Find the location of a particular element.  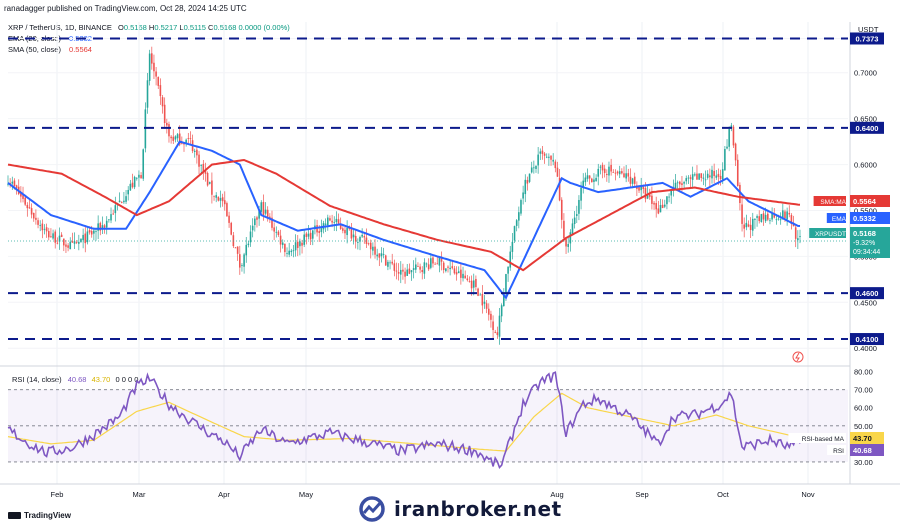

rsi-ma-line is located at coordinates (403, 422).